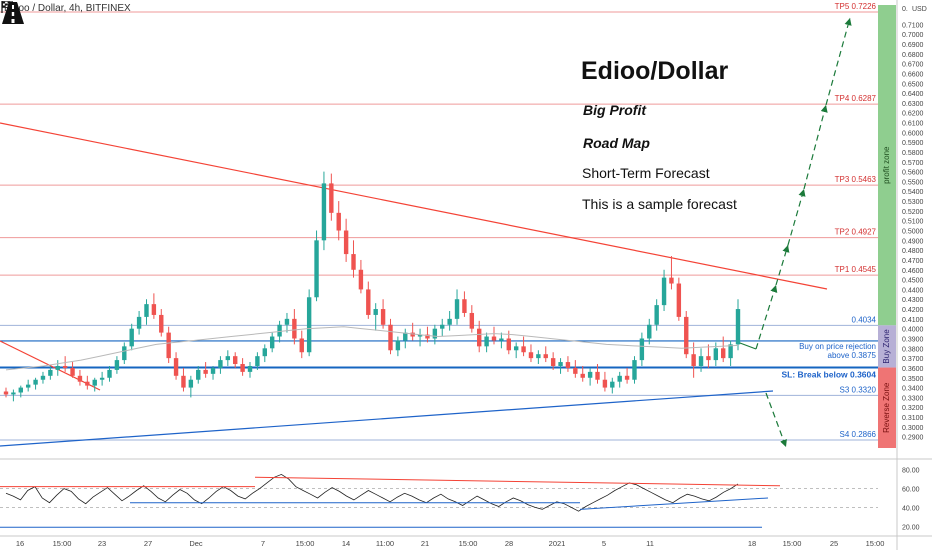  Describe the element at coordinates (911, 527) in the screenshot. I see `osc-tick-label: 20.00` at that location.